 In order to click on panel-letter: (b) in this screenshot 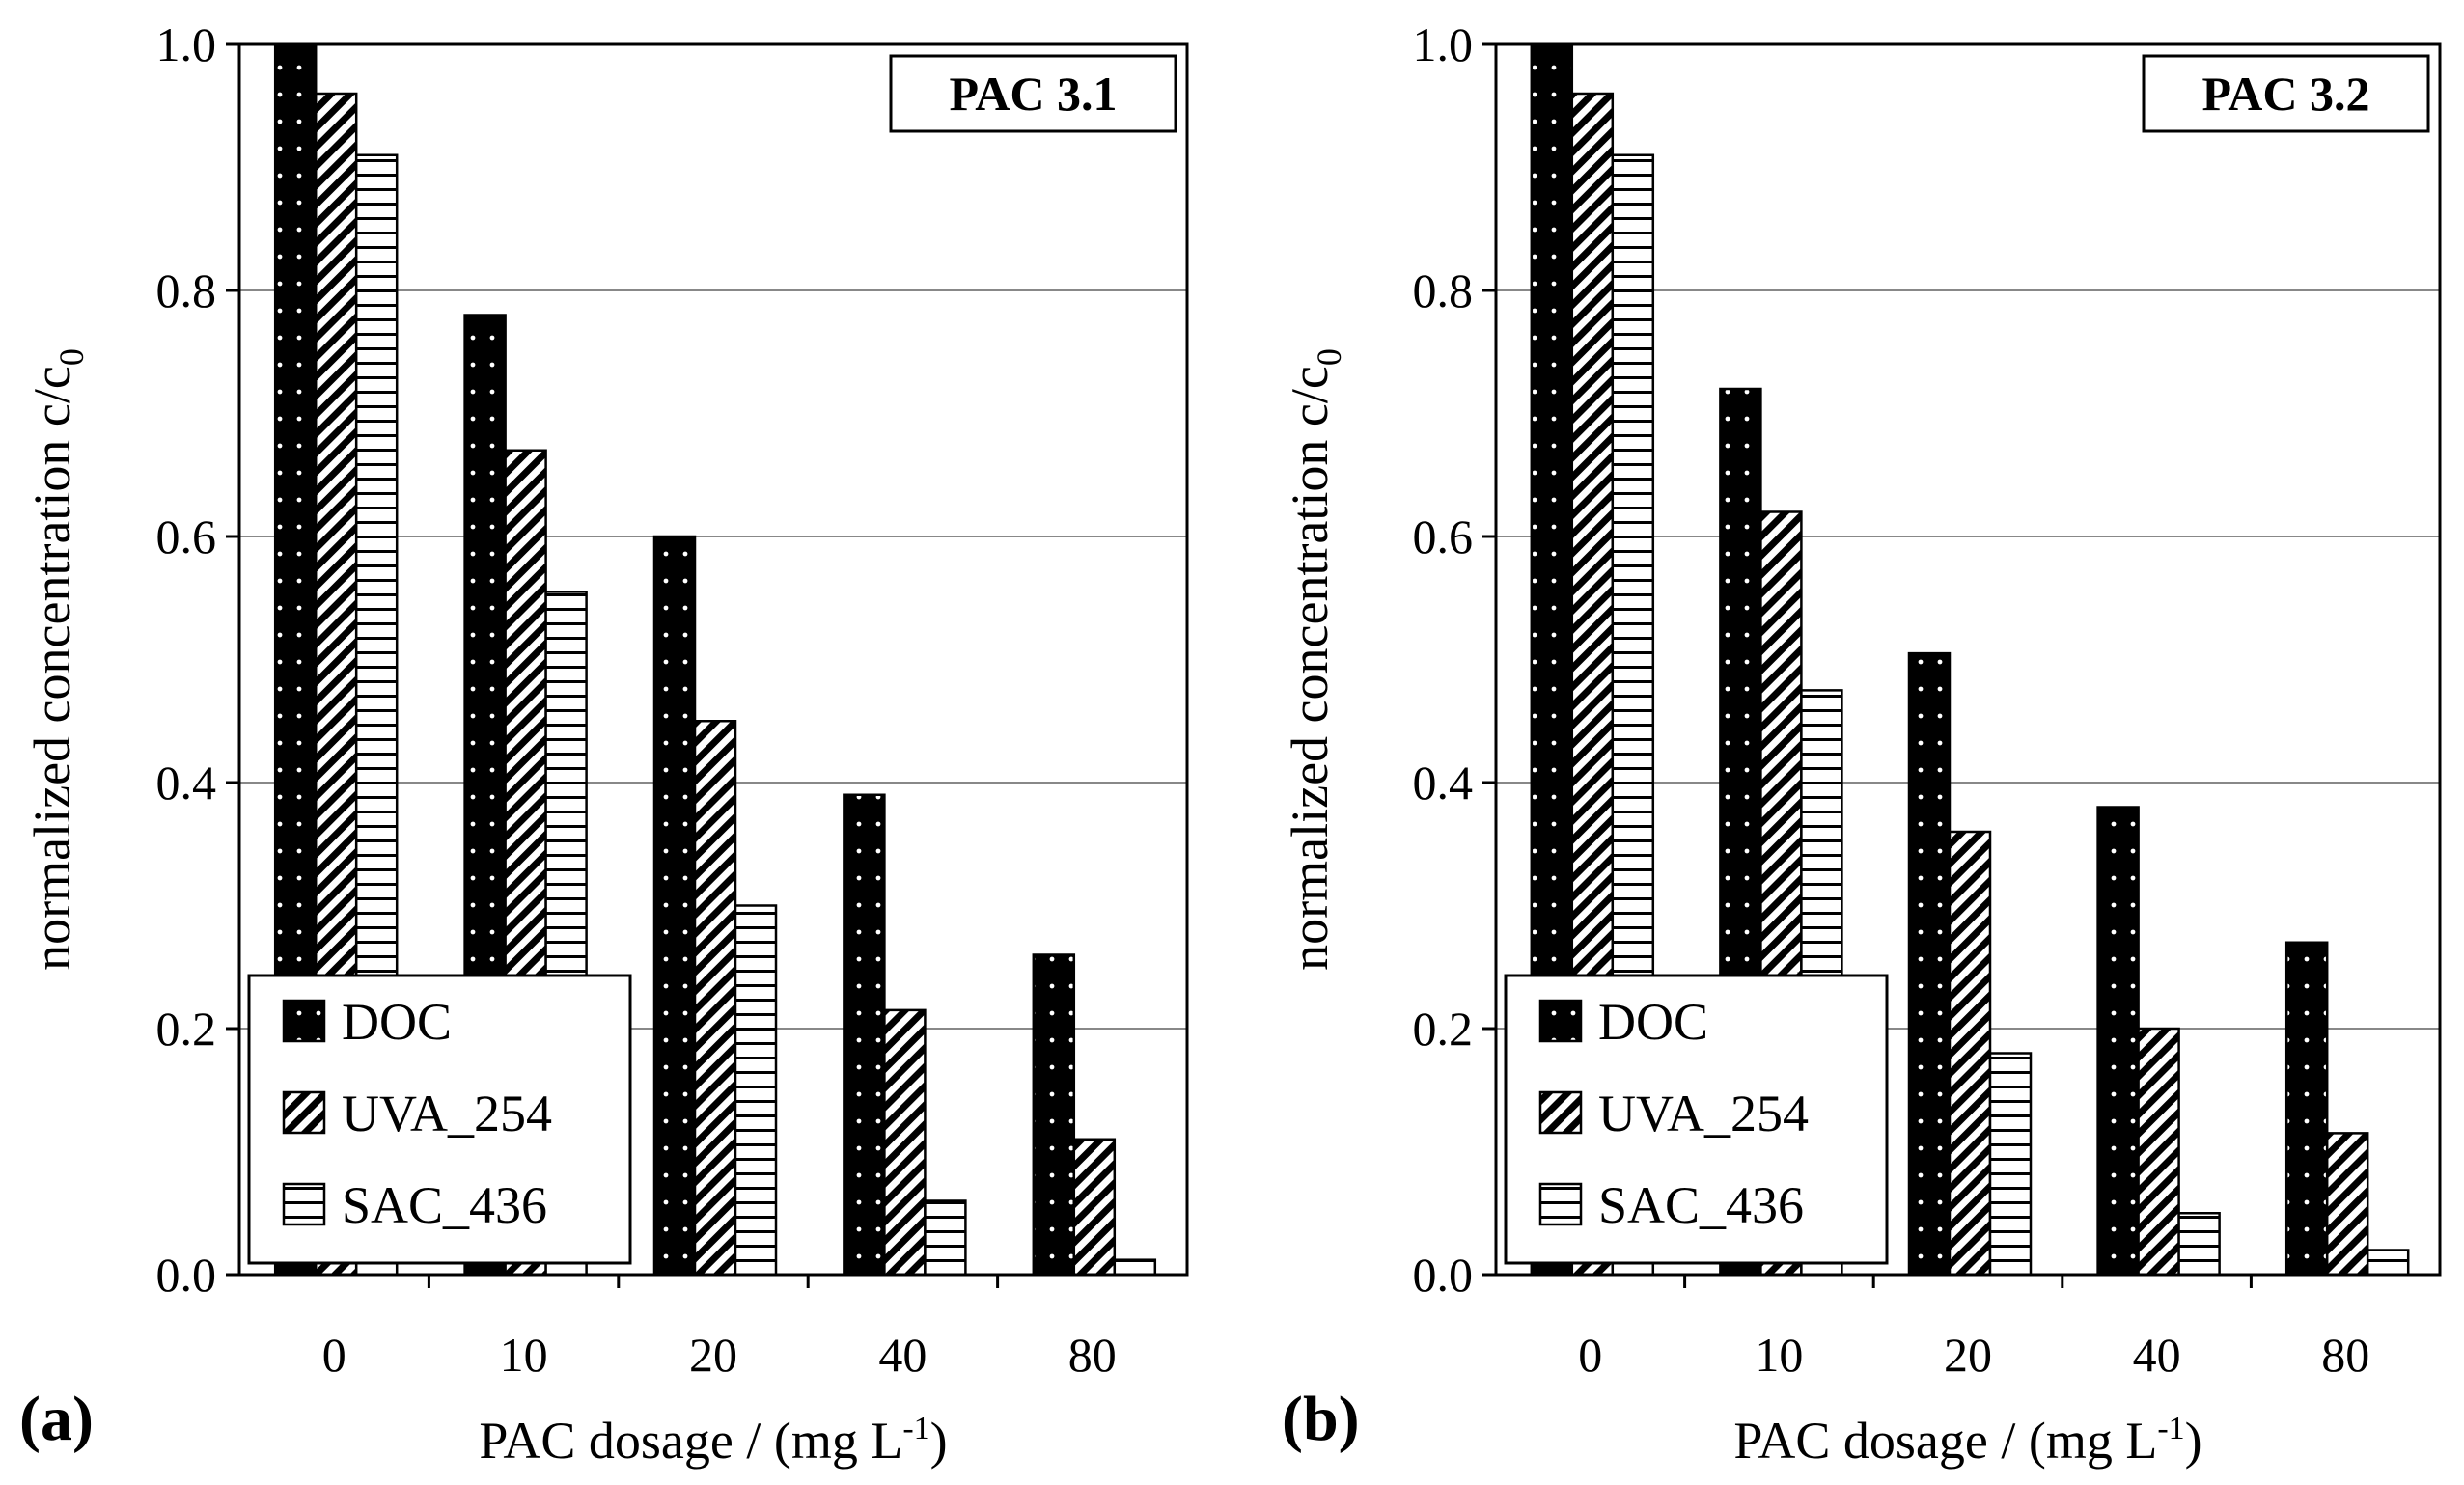, I will do `click(1321, 1419)`.